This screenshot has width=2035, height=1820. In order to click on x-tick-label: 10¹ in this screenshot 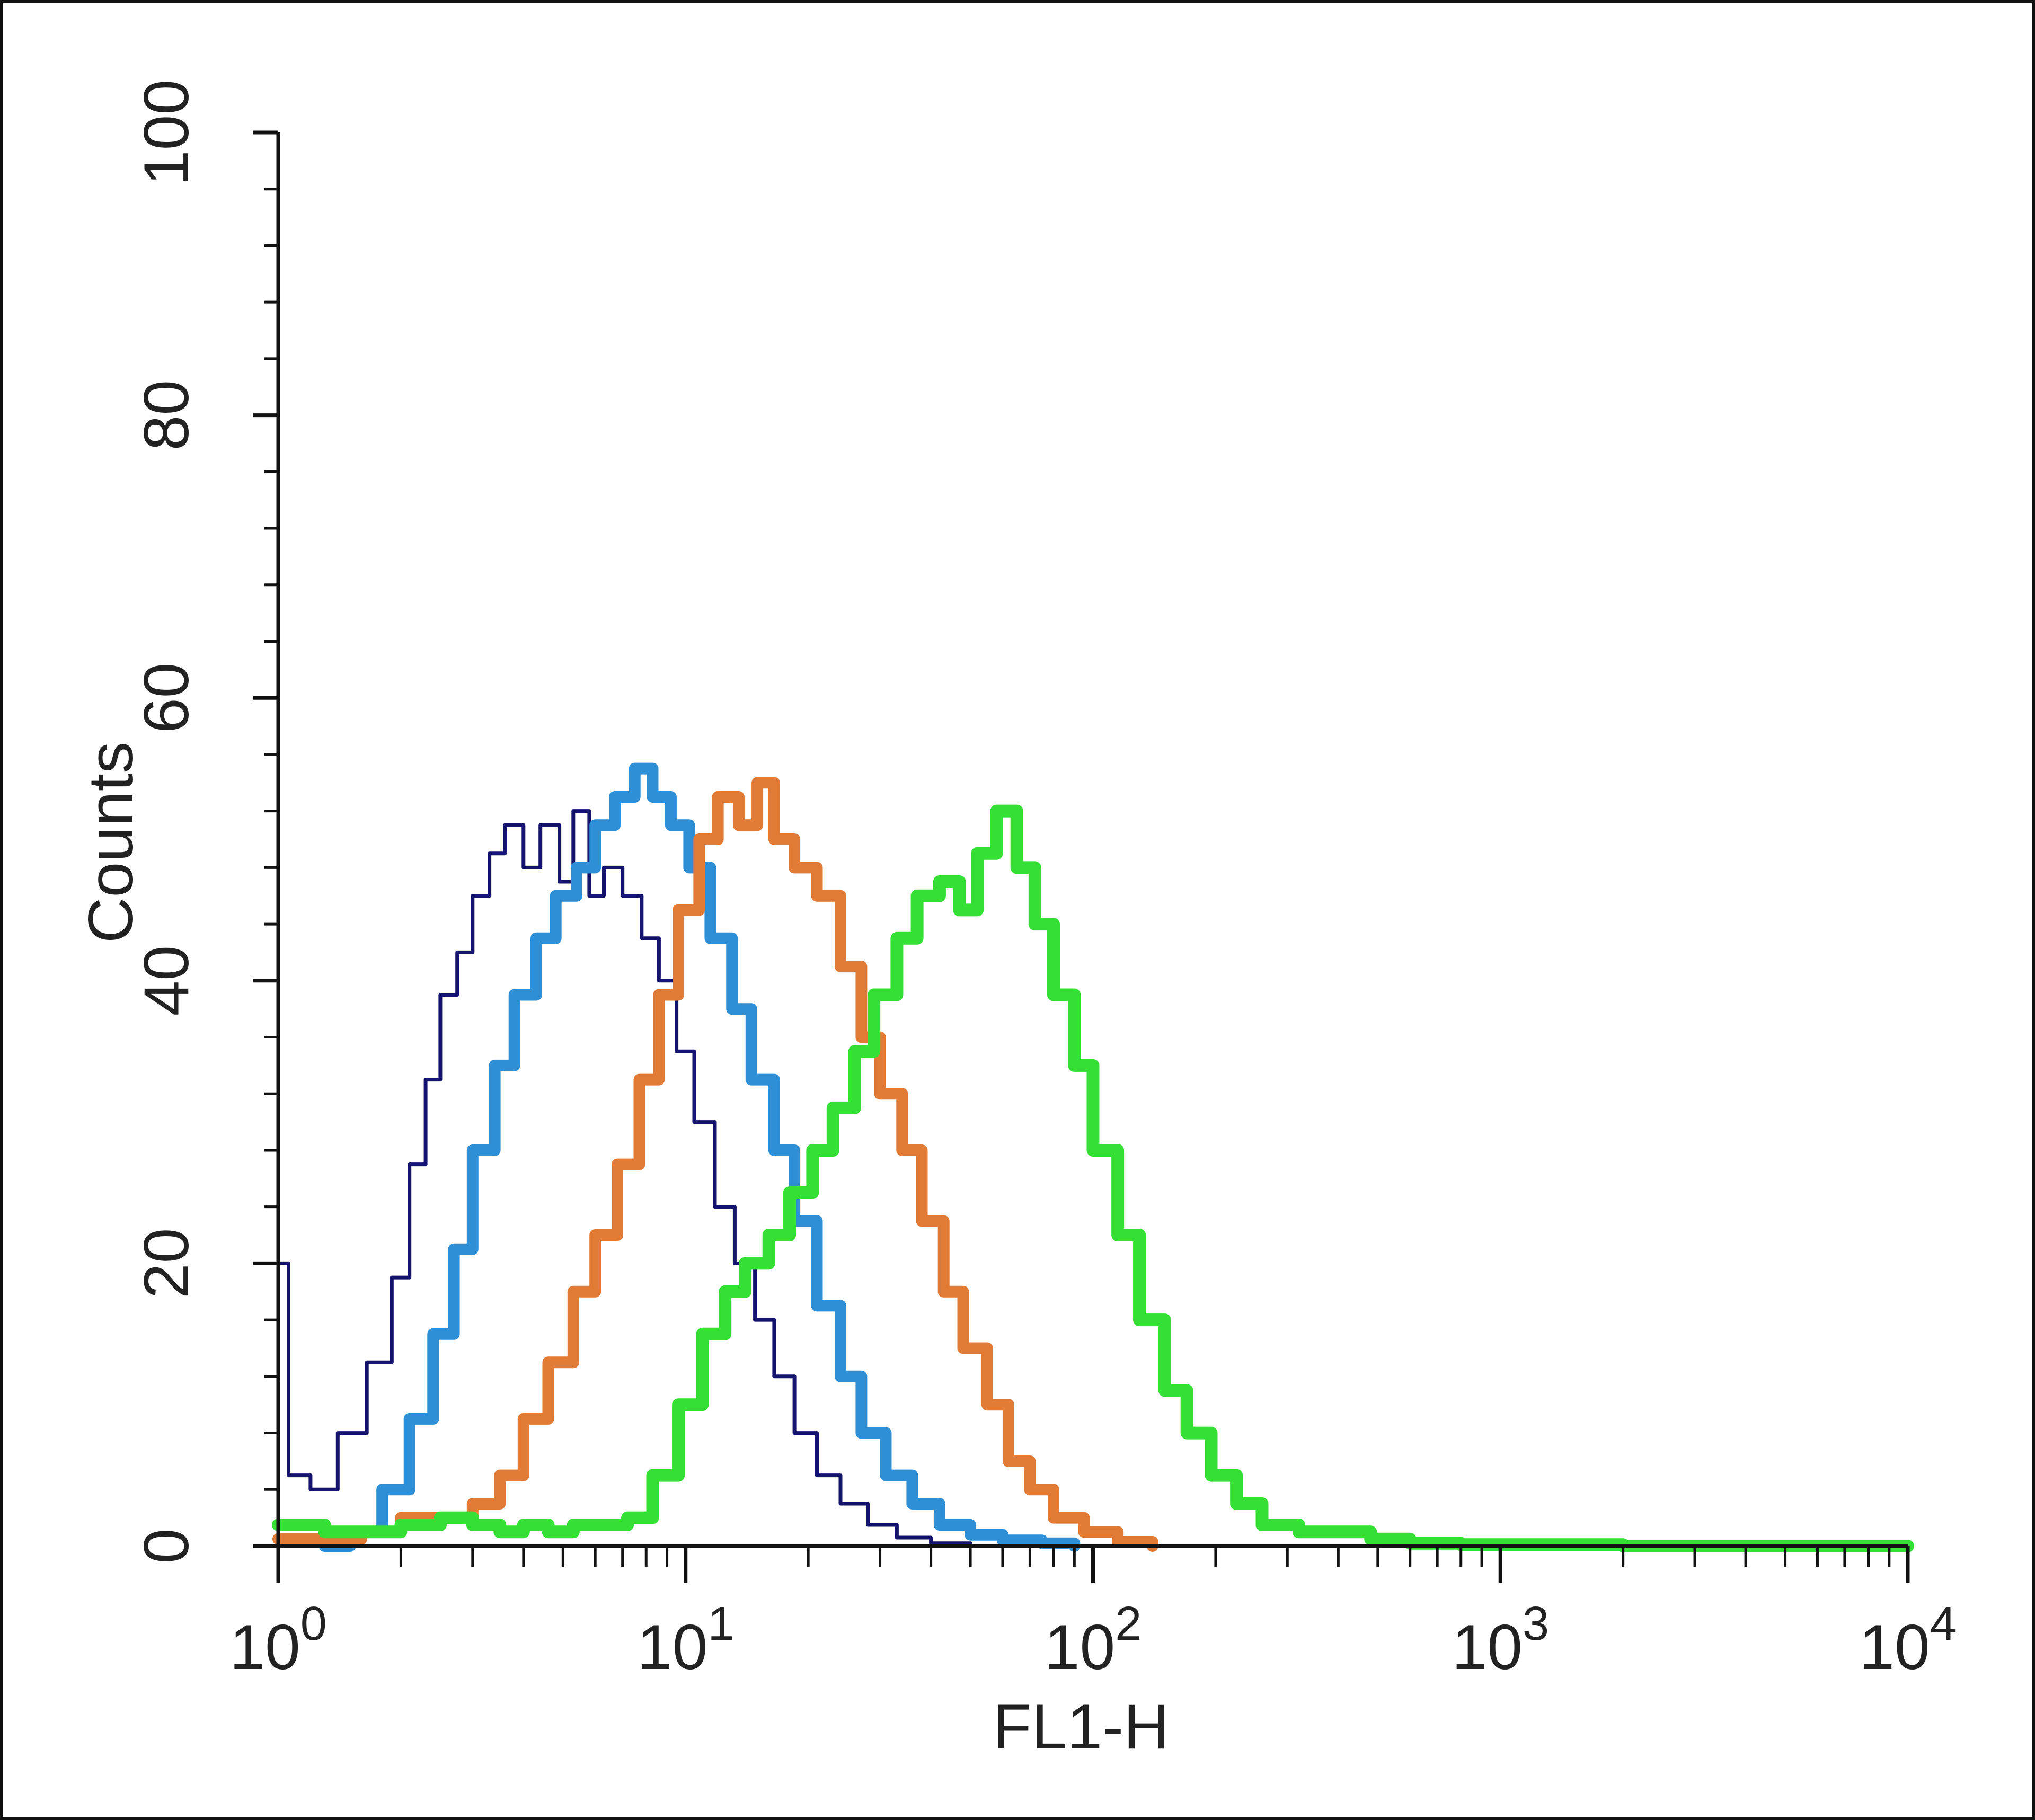, I will do `click(686, 1640)`.